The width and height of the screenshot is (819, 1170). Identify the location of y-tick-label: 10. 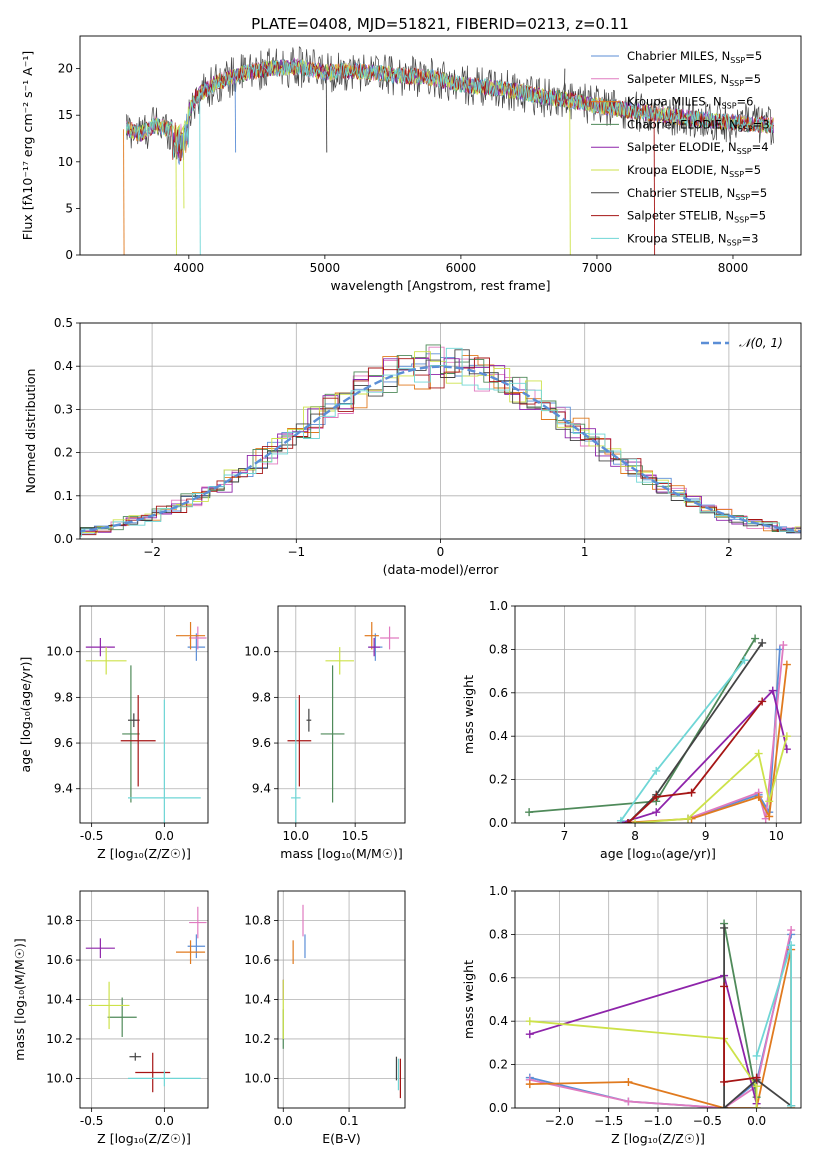
(65, 162).